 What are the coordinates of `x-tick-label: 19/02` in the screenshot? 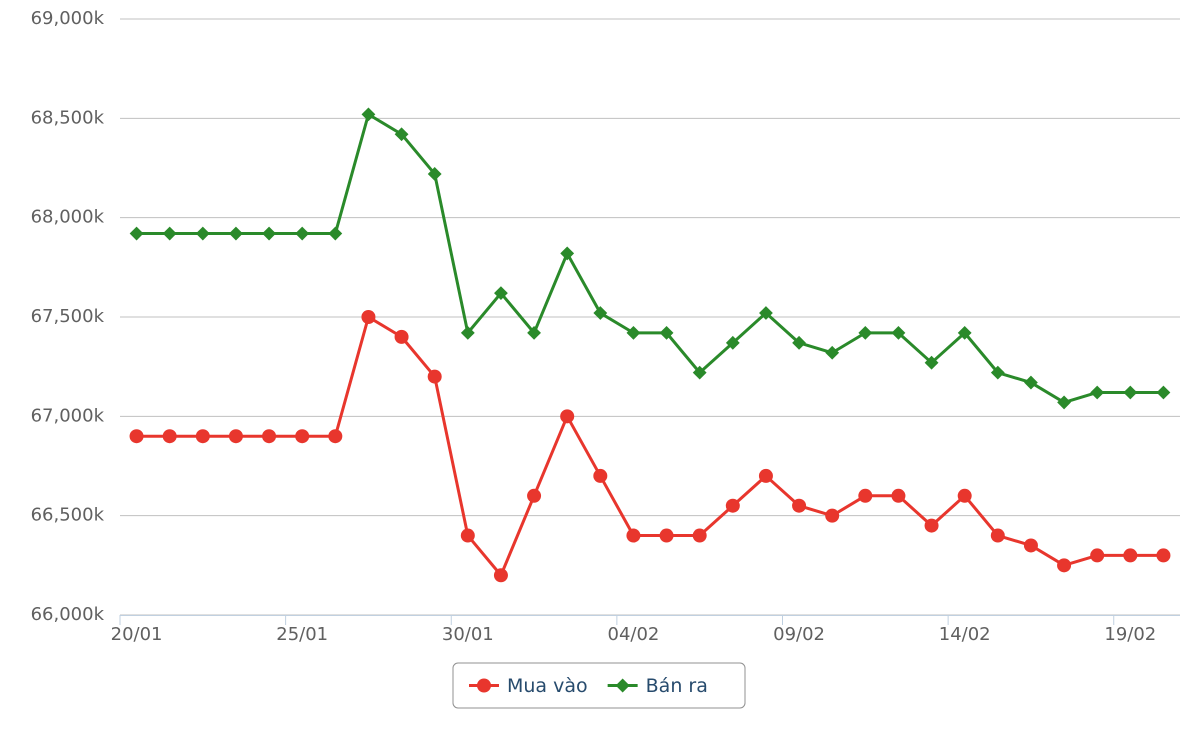 It's located at (1130, 634).